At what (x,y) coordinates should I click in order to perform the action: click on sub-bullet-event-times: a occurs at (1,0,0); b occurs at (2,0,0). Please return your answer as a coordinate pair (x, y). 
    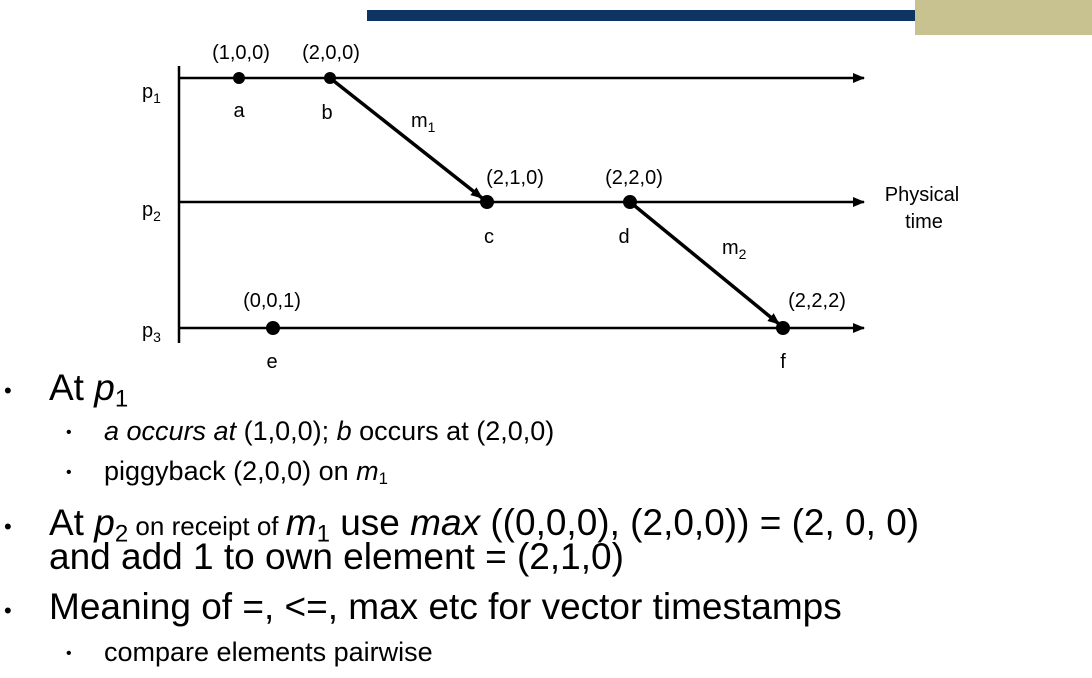
    Looking at the image, I should click on (329, 431).